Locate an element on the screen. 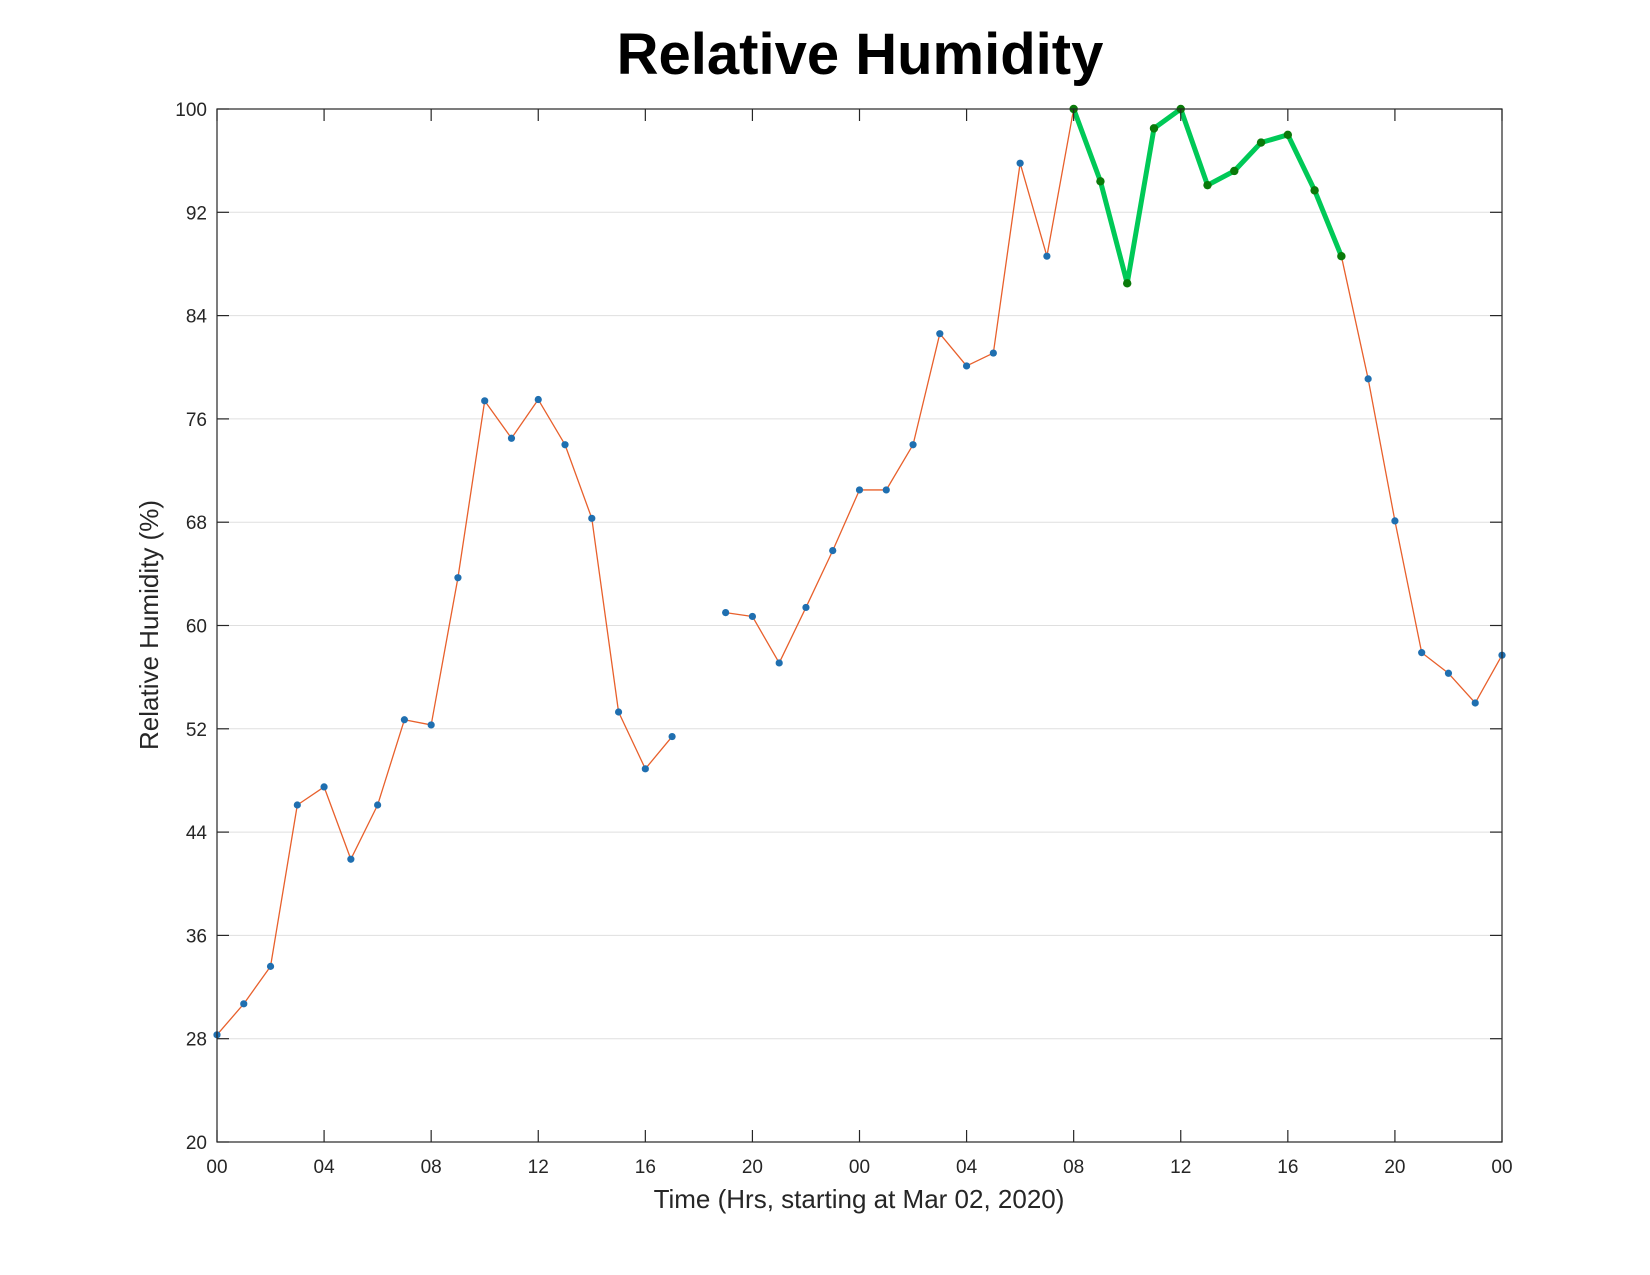  y-tick-label: 60 is located at coordinates (196, 627).